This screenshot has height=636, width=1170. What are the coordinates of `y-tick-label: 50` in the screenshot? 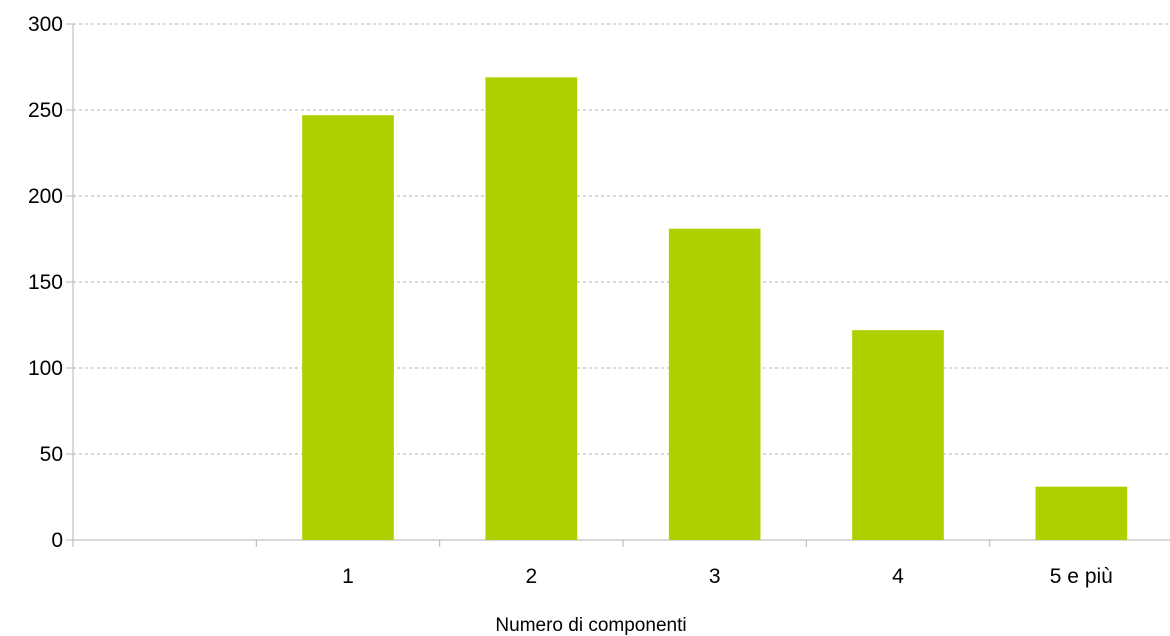 It's located at (51, 454).